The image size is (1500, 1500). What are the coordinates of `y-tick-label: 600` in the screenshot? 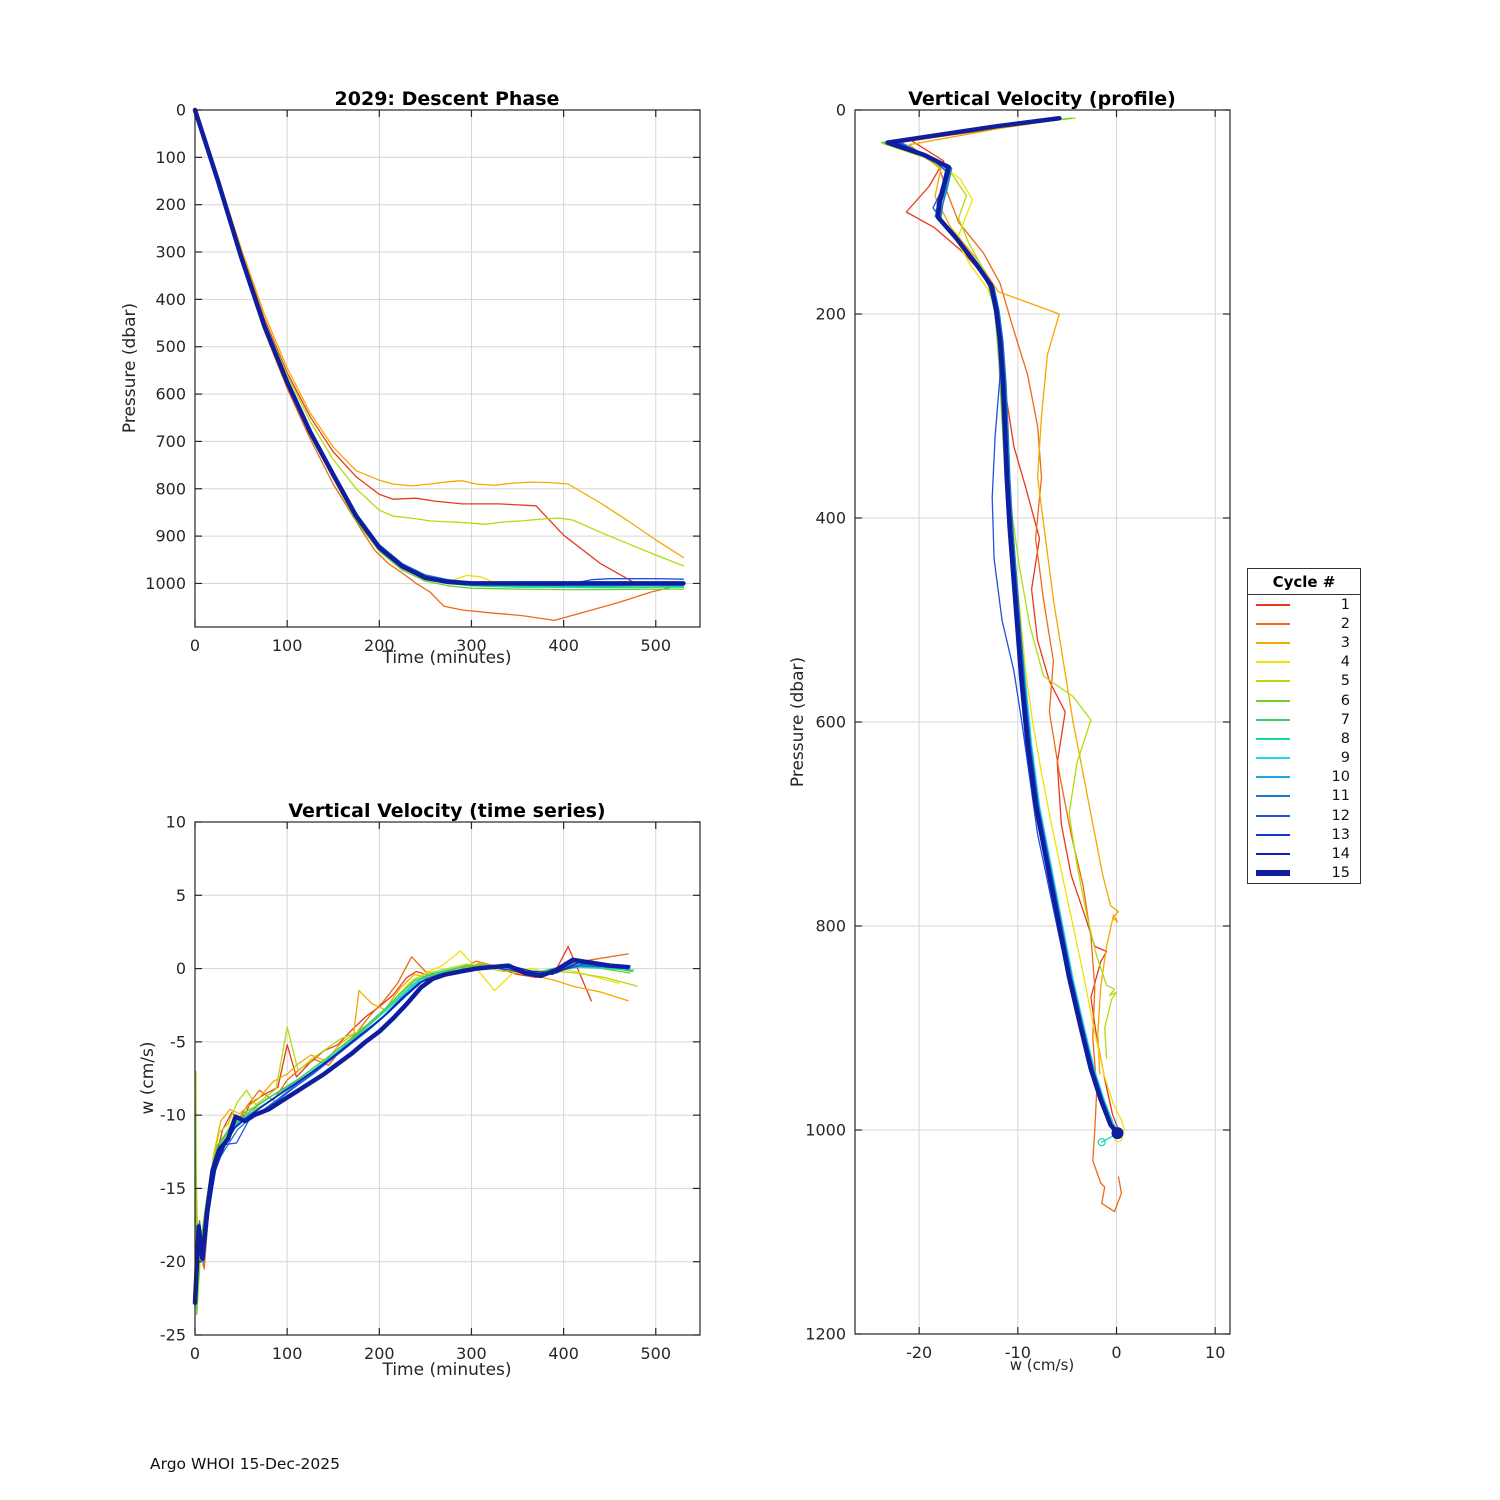 It's located at (830, 722).